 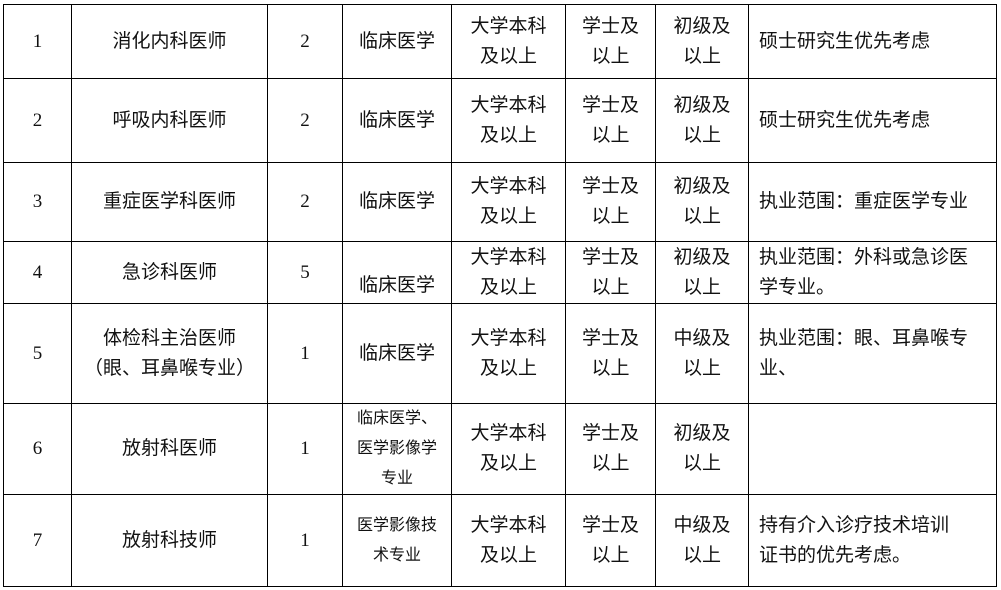 What do you see at coordinates (169, 41) in the screenshot?
I see `cell-position: 消化内科医师` at bounding box center [169, 41].